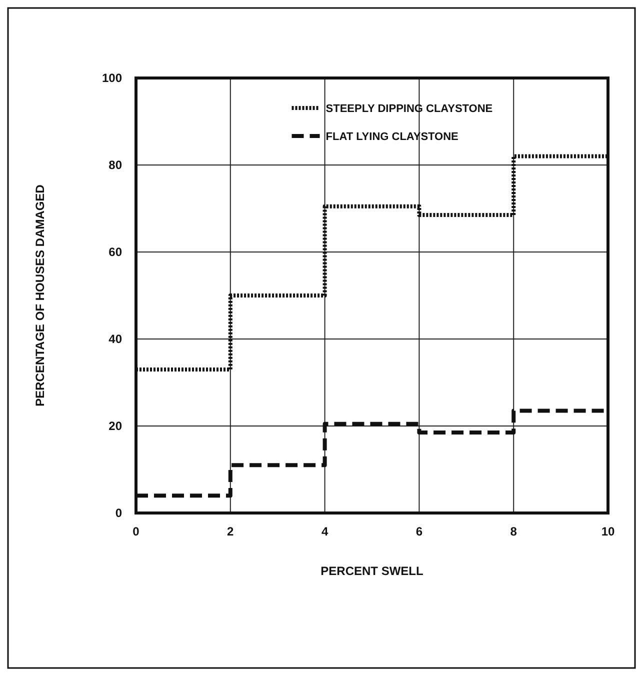  Describe the element at coordinates (118, 513) in the screenshot. I see `y-tick-label: 0` at that location.